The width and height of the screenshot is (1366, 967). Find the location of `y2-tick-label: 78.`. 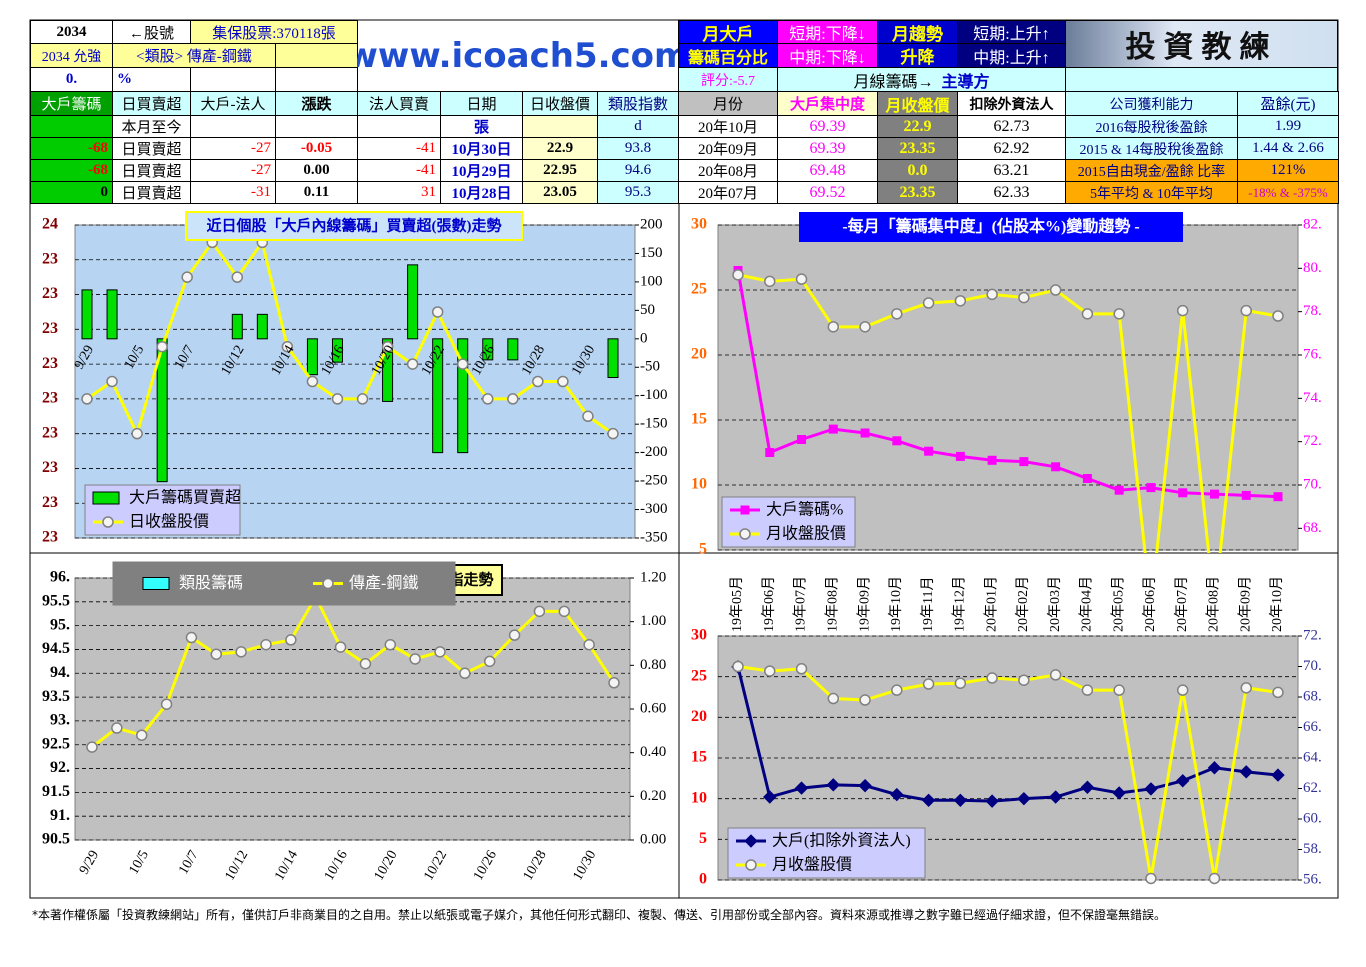

y2-tick-label: 78. is located at coordinates (1312, 311).